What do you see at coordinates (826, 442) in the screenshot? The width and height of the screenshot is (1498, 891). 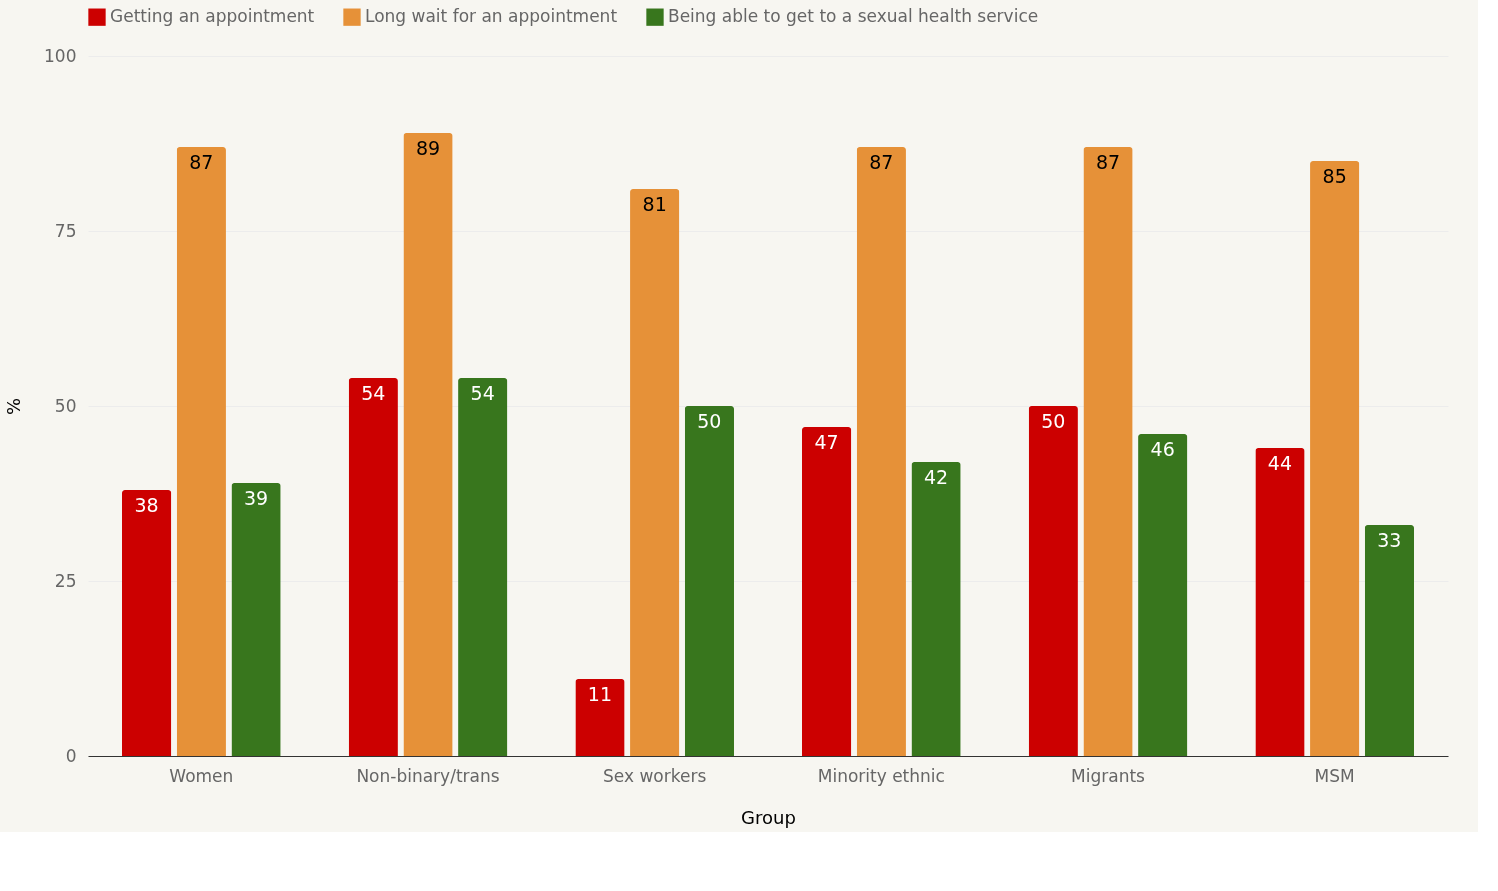 I see `data-label: 47` at bounding box center [826, 442].